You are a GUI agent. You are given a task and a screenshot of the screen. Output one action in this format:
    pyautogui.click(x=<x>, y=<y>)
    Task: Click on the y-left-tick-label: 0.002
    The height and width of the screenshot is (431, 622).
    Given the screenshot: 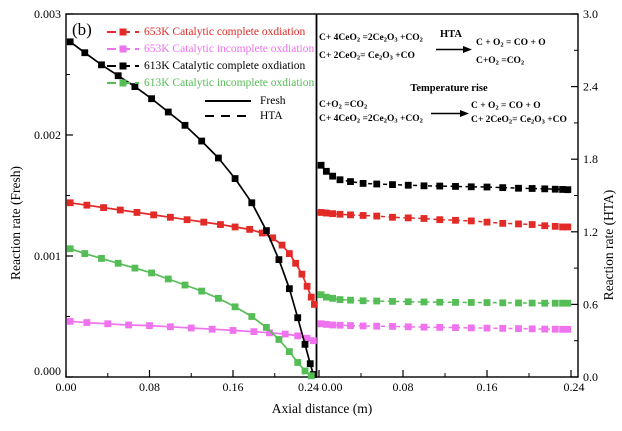 What is the action you would take?
    pyautogui.click(x=47, y=135)
    